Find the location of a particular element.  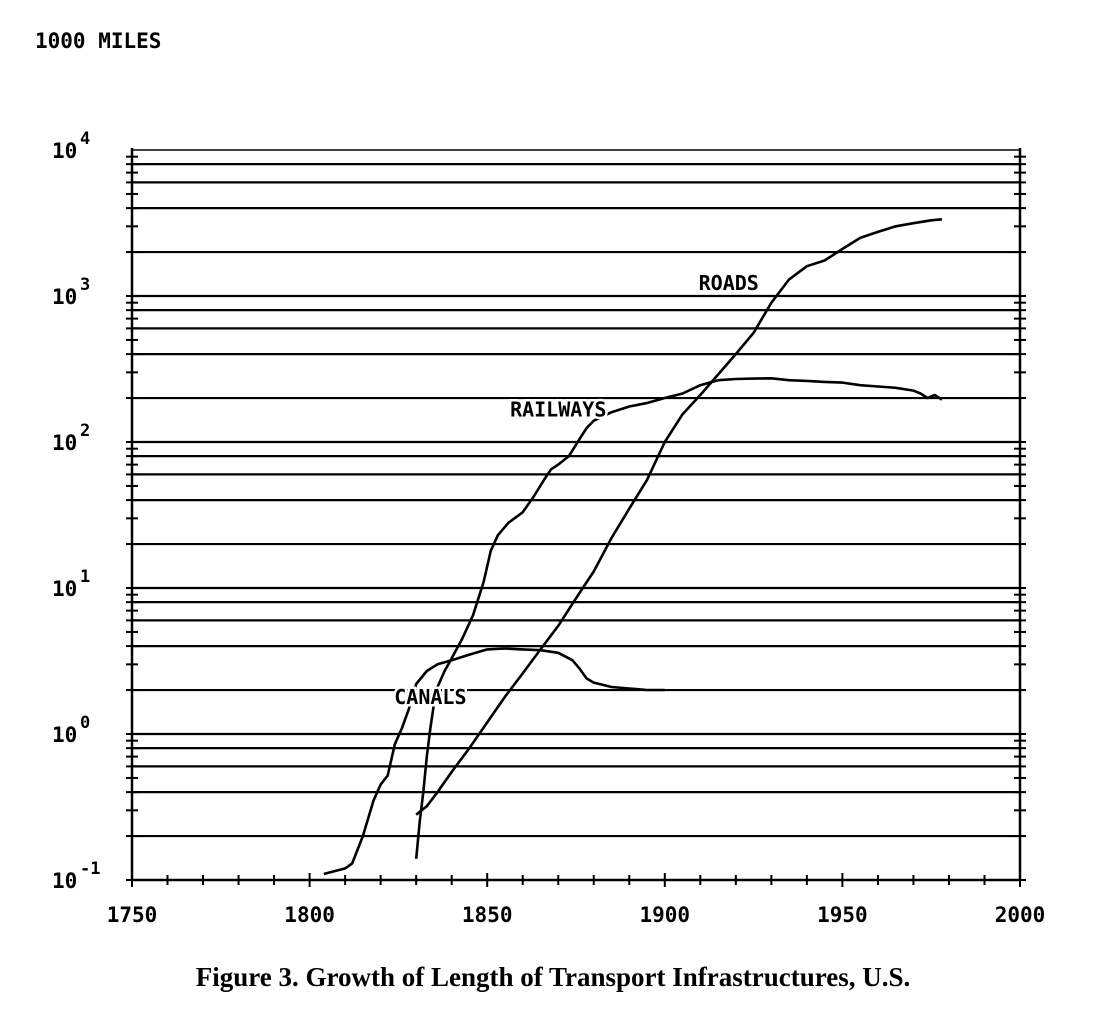

y-axis-title: 1000 MILES is located at coordinates (98, 41).